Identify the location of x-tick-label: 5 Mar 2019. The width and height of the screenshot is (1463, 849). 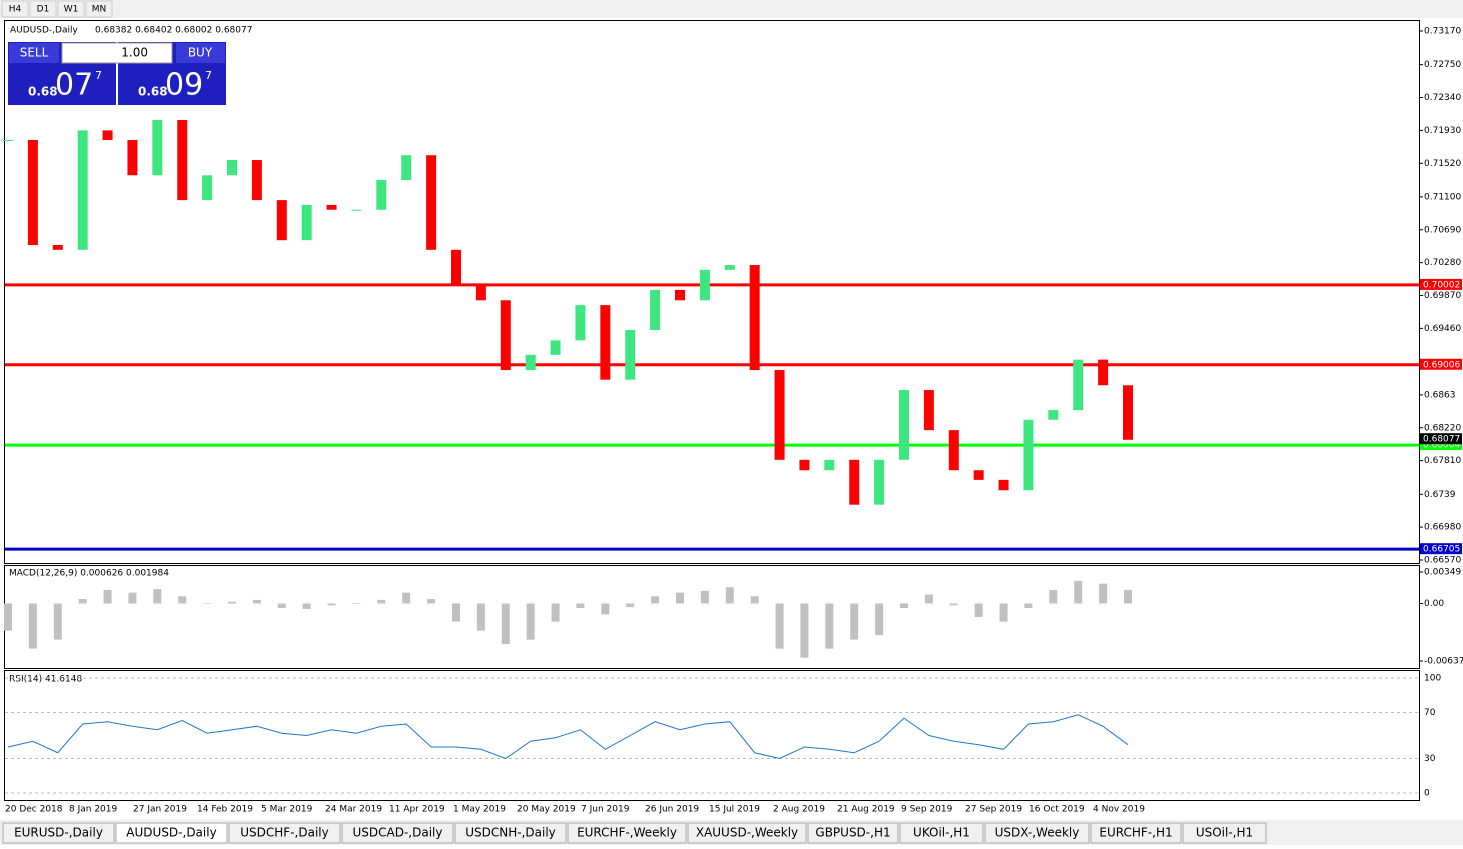
(287, 810).